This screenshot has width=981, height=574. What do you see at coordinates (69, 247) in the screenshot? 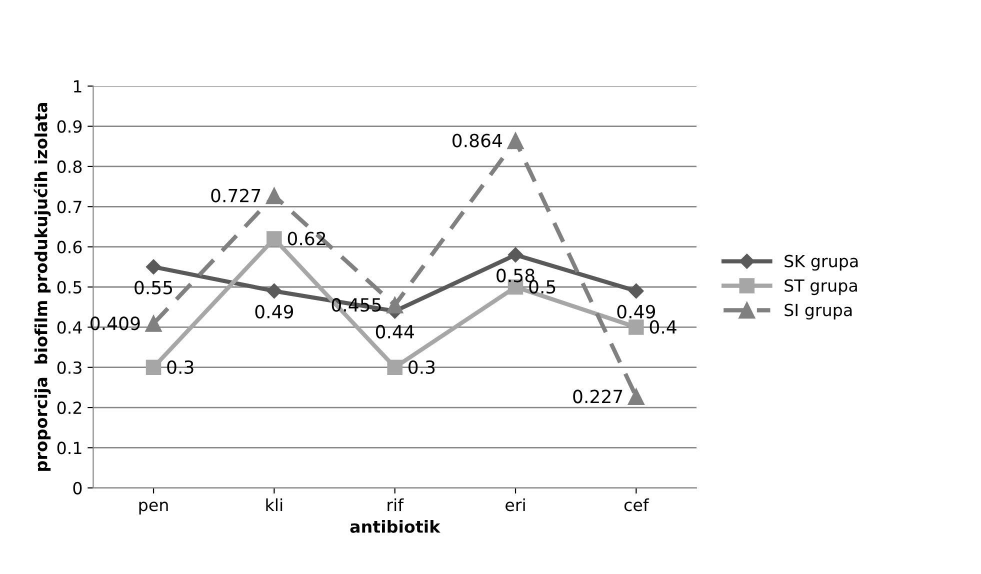
I see `y-tick-label: 0.6` at bounding box center [69, 247].